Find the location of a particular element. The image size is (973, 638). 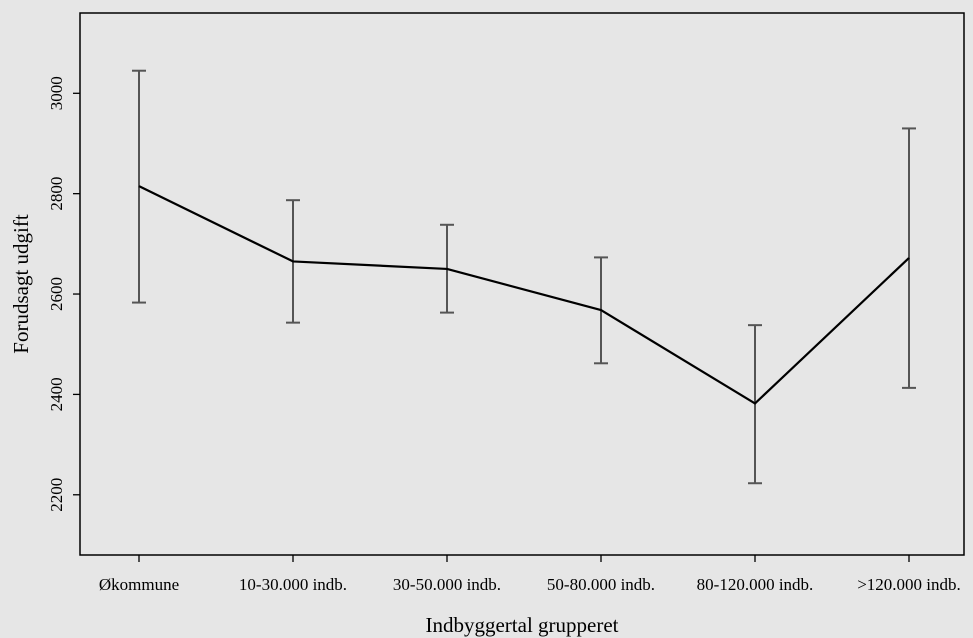

y-axis: 2200 2400 2600 2800 3000 is located at coordinates (63, 294).